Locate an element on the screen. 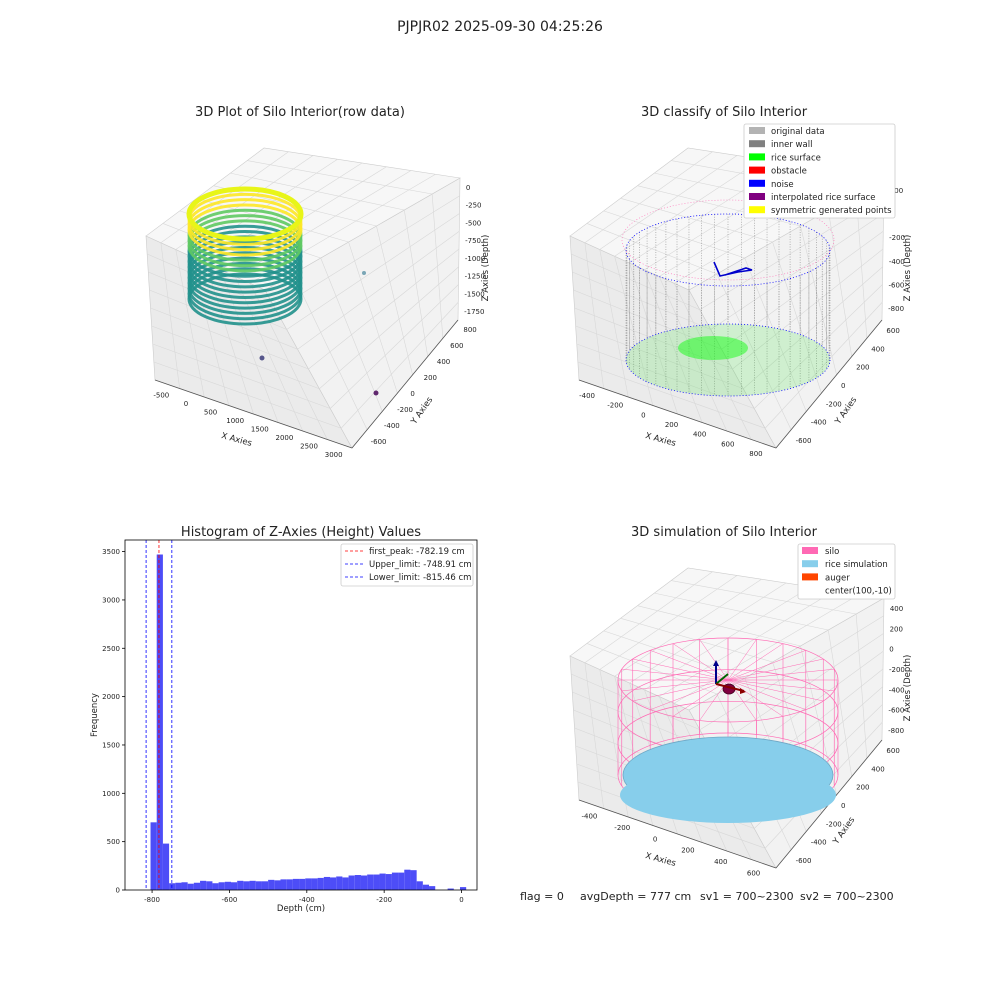 Image resolution: width=1000 pixels, height=1000 pixels. panel1-ztick: -1000 is located at coordinates (475, 259).